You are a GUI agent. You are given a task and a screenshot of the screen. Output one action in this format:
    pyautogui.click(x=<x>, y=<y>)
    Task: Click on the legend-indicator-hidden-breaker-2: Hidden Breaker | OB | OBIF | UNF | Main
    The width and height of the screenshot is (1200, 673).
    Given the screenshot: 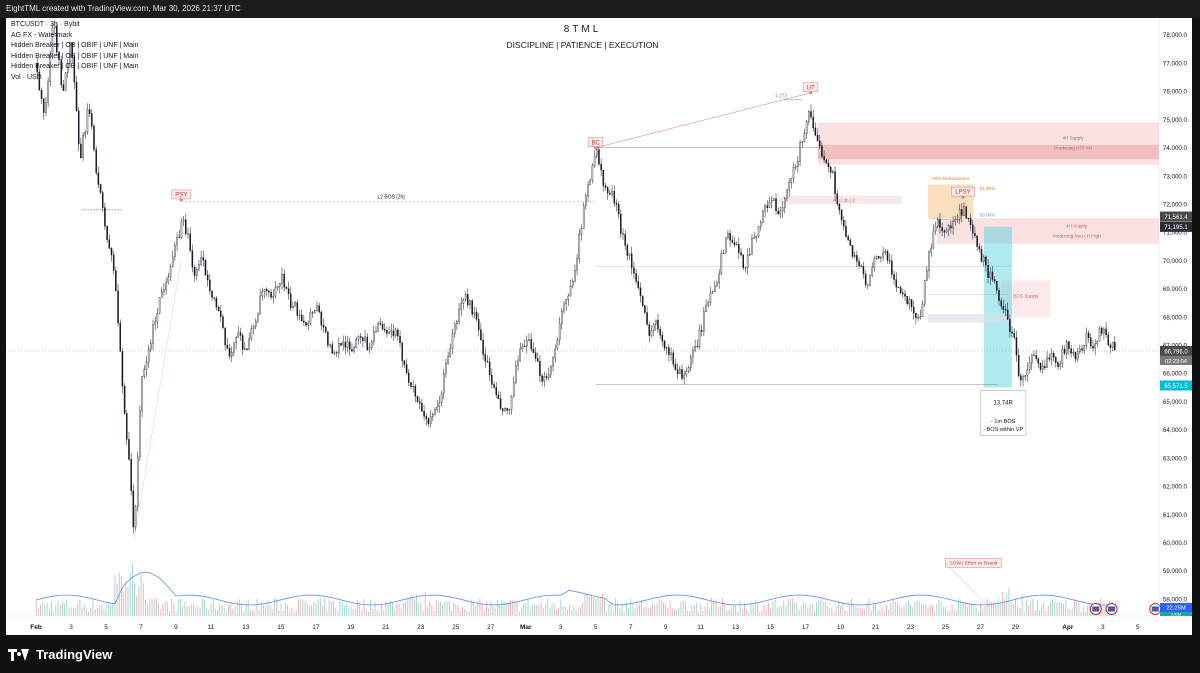 What is the action you would take?
    pyautogui.click(x=75, y=56)
    